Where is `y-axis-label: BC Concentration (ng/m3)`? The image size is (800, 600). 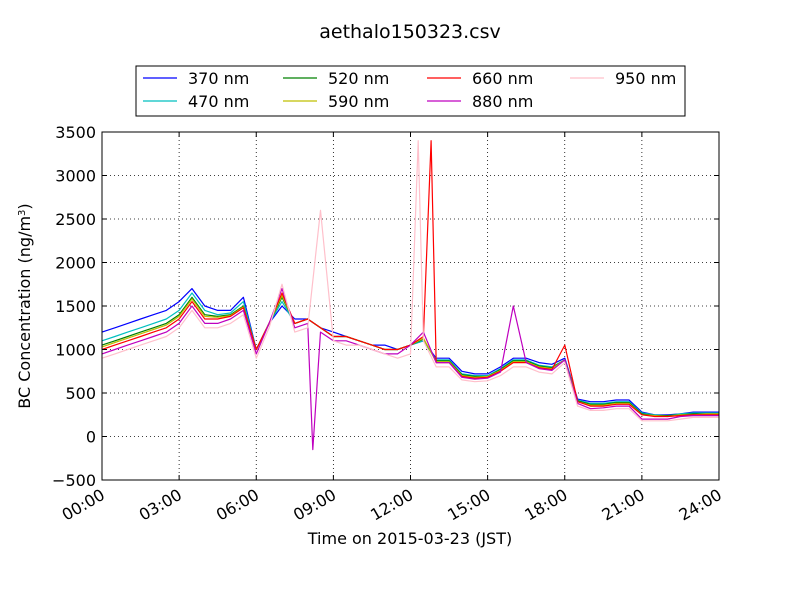 y-axis-label: BC Concentration (ng/m3) is located at coordinates (24, 305).